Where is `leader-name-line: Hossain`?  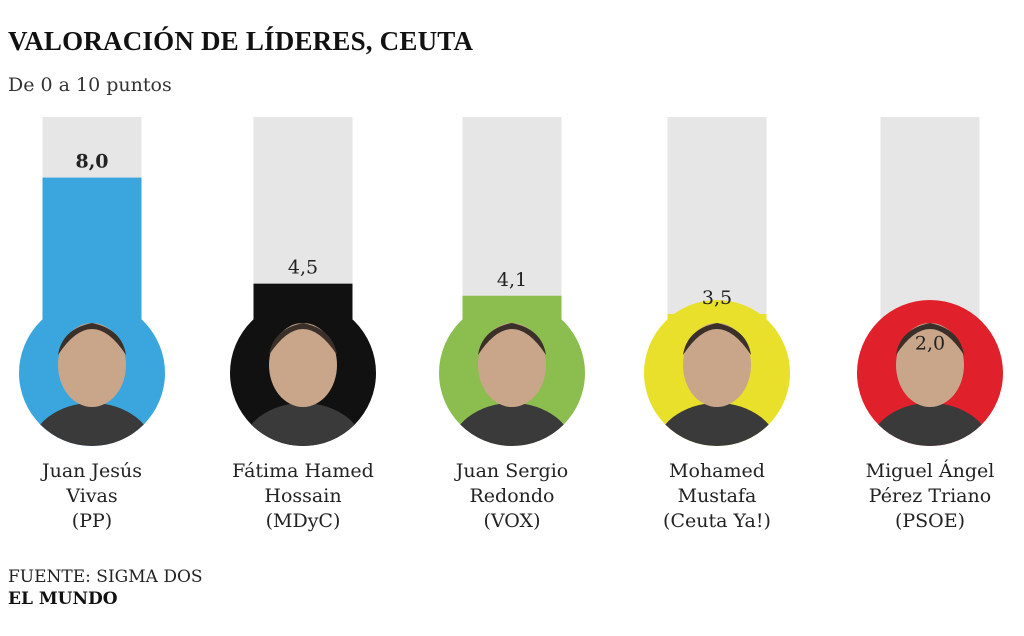
leader-name-line: Hossain is located at coordinates (302, 496).